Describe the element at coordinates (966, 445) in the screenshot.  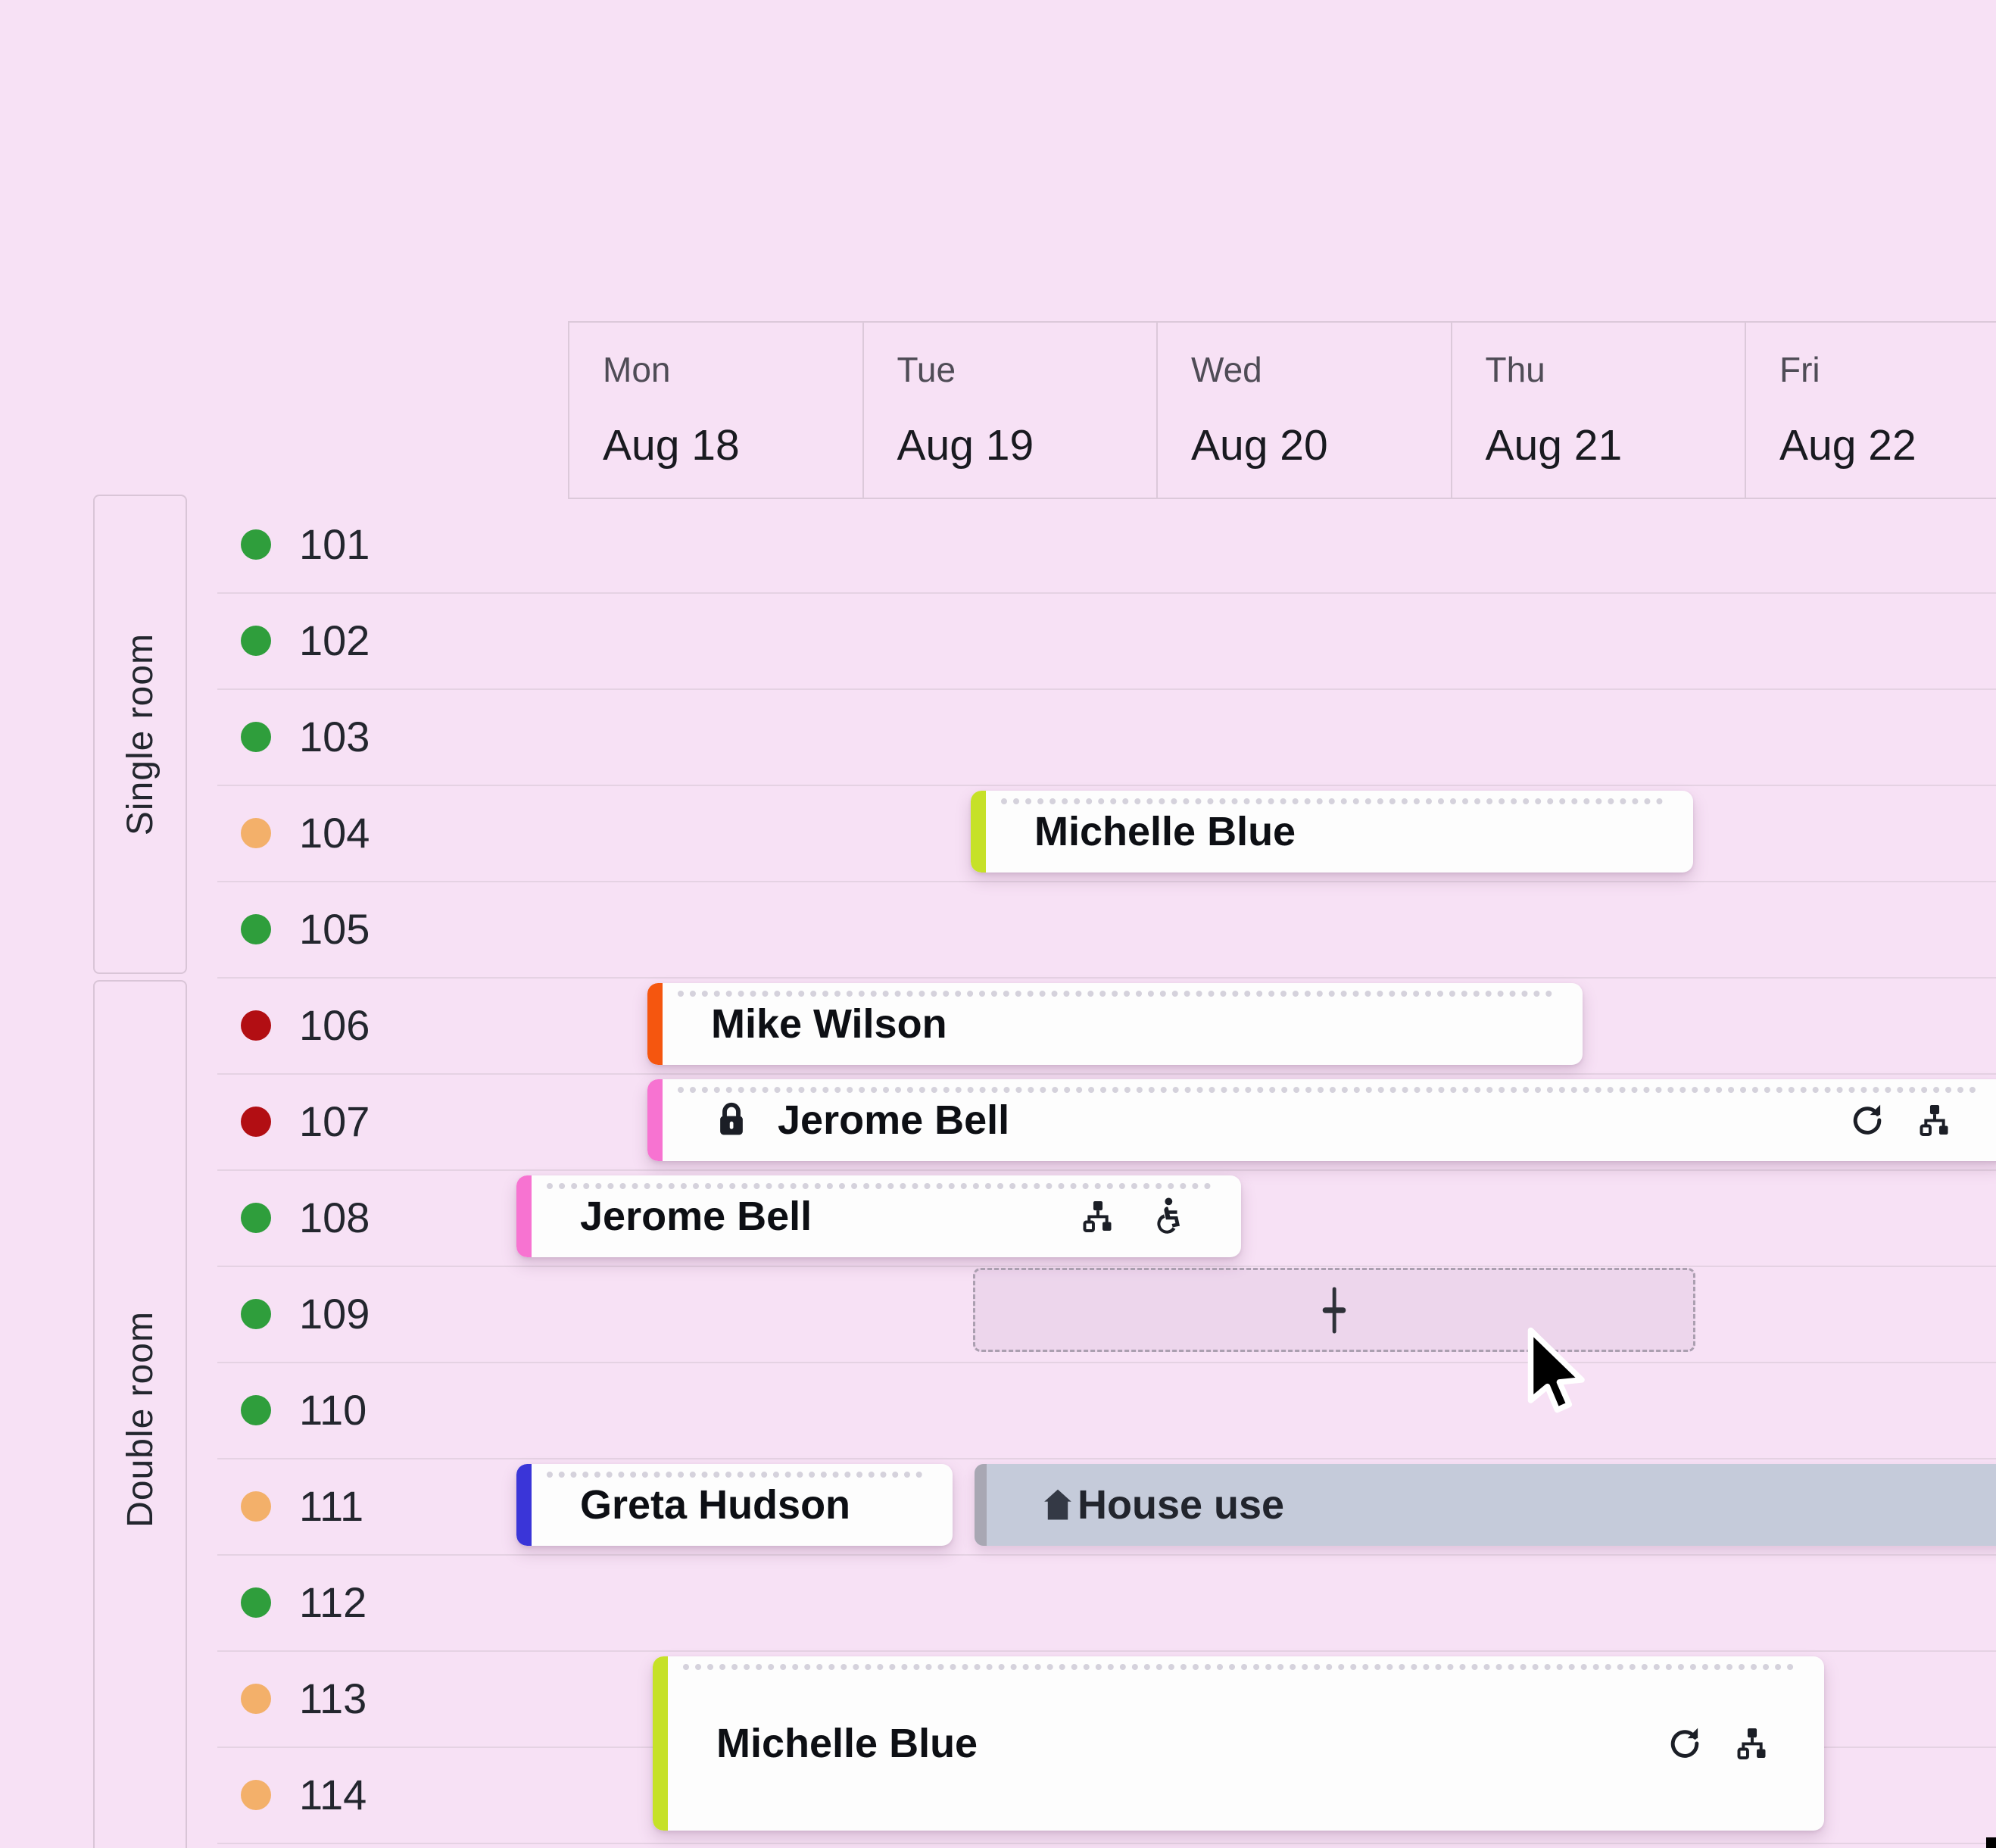
I see `day-date-label: Aug 19` at that location.